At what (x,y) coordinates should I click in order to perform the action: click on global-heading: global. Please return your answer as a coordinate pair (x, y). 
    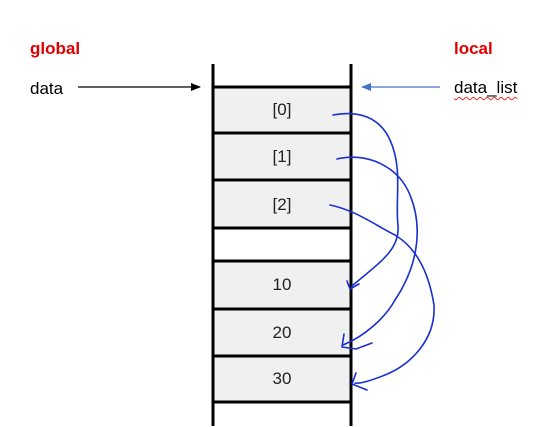
    Looking at the image, I should click on (55, 48).